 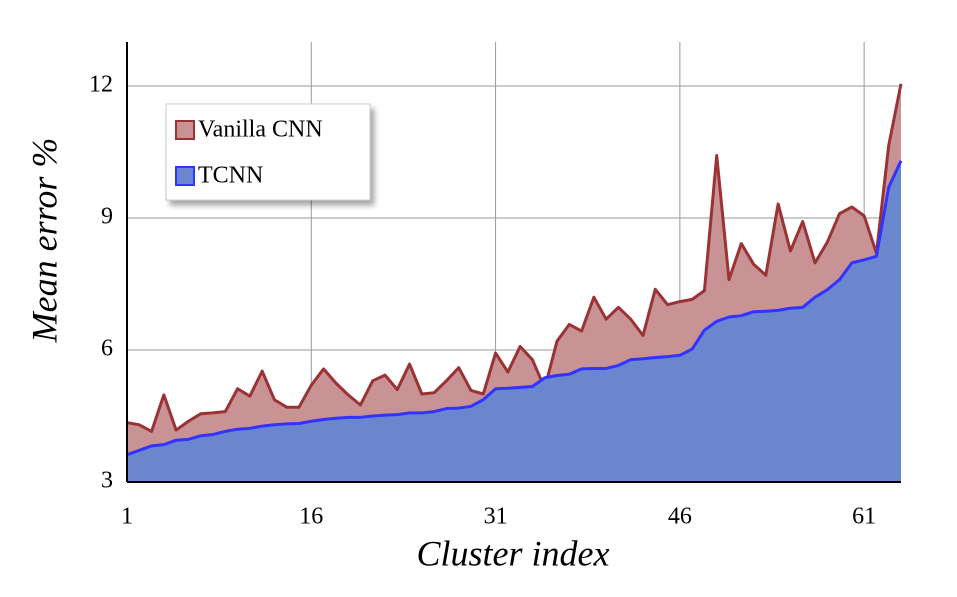 What do you see at coordinates (864, 517) in the screenshot?
I see `x-tick-label: 61` at bounding box center [864, 517].